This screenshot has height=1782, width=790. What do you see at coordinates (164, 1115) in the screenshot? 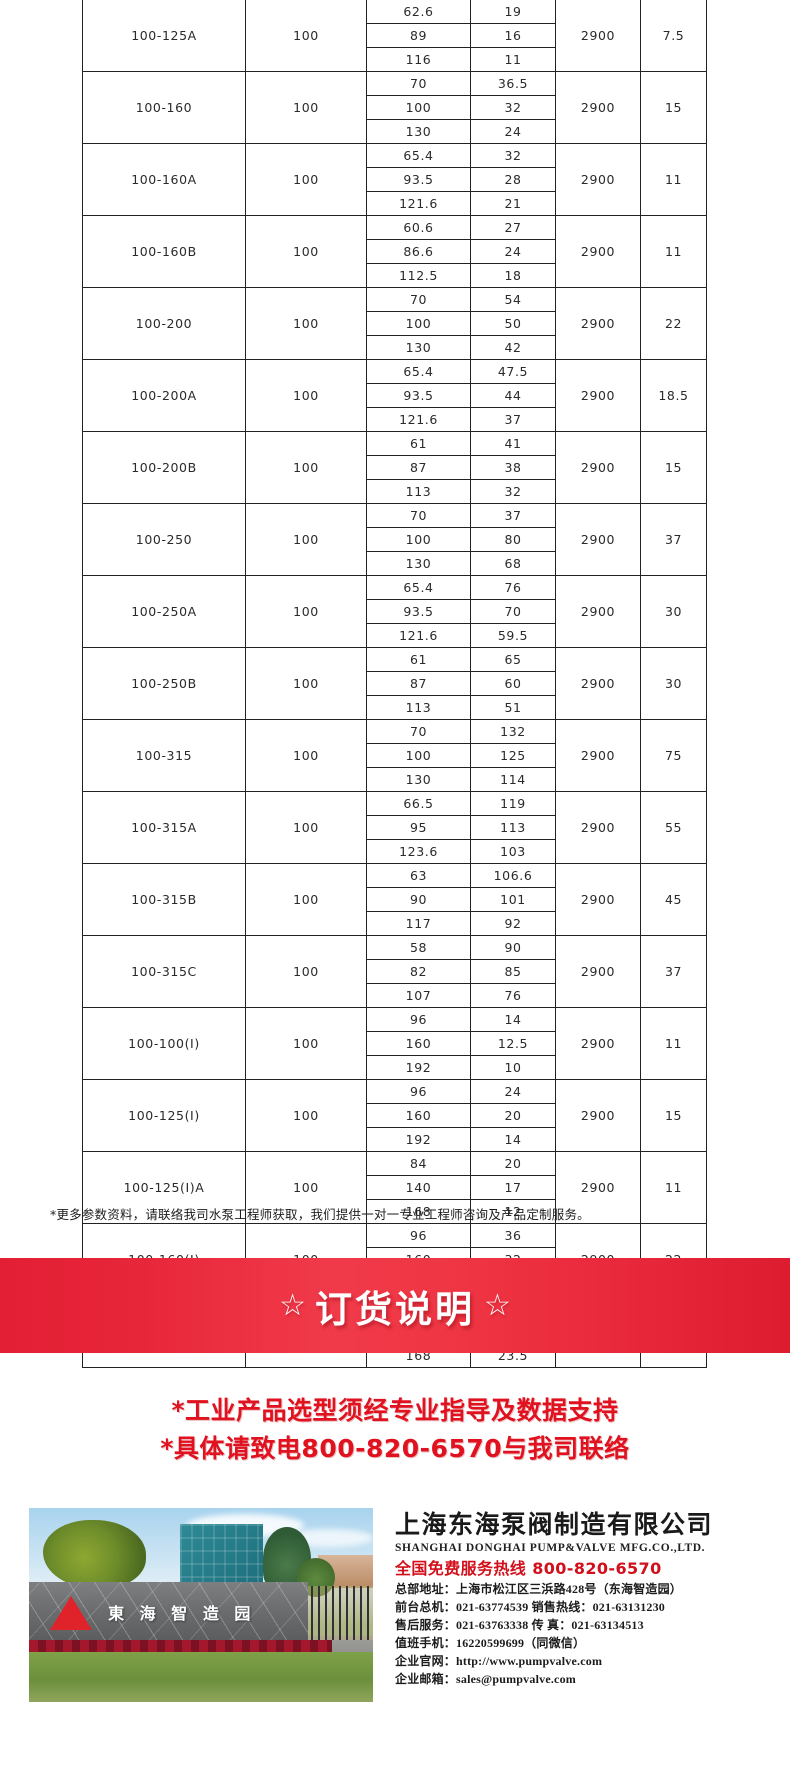
I see `cell-model: 100-125(I)` at bounding box center [164, 1115].